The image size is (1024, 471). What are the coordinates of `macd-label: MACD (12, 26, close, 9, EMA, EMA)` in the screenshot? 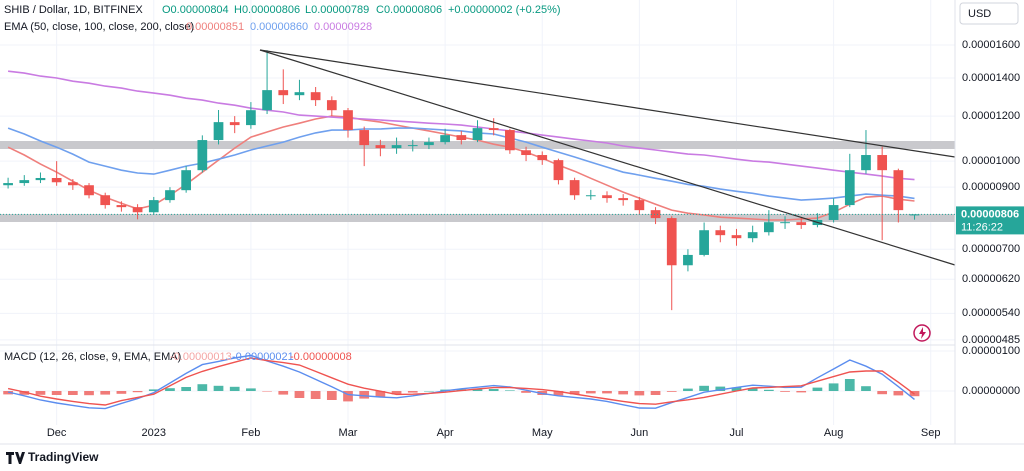 It's located at (92, 357).